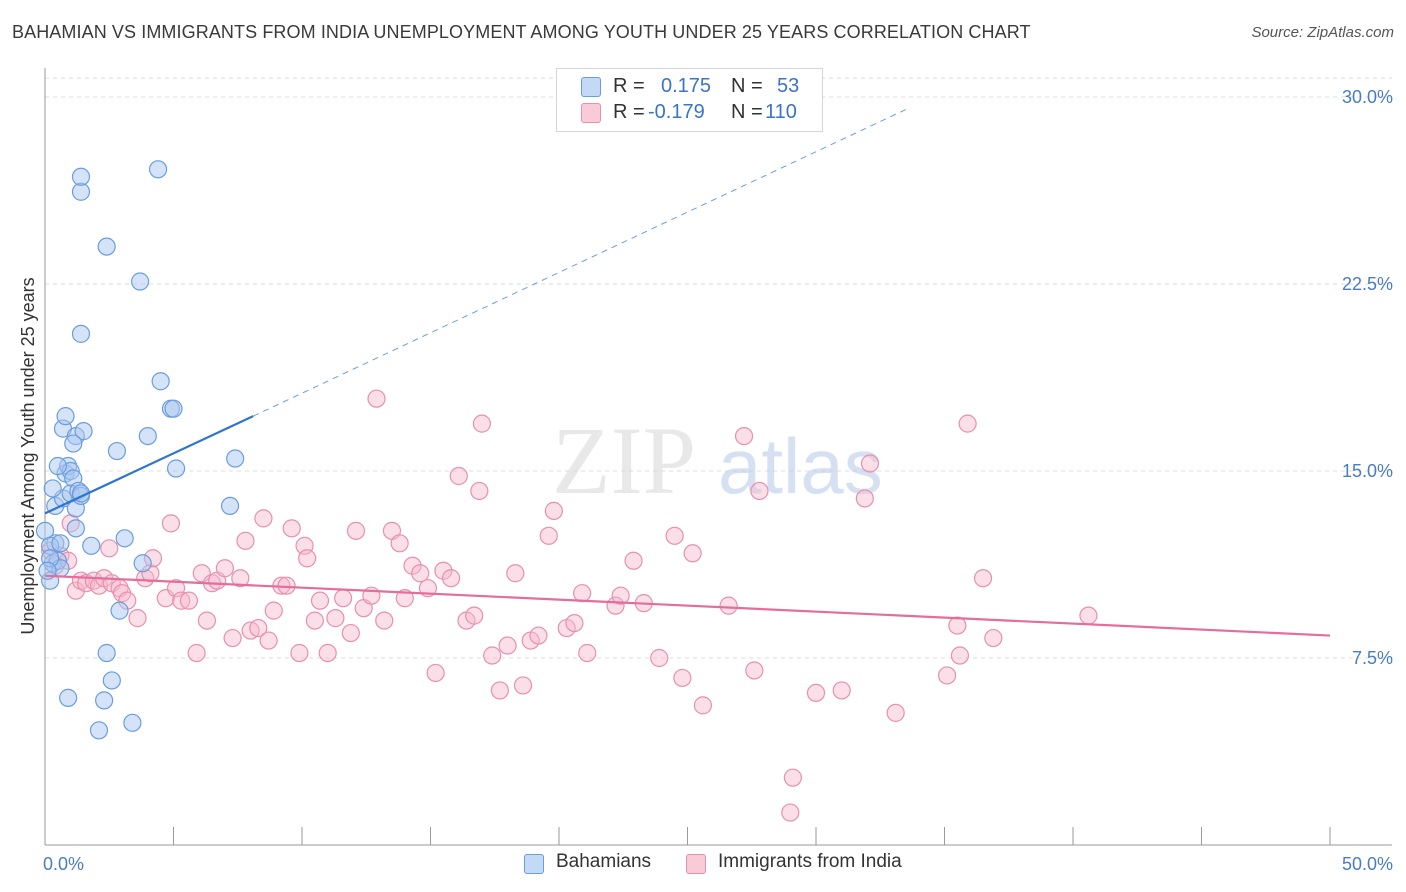  What do you see at coordinates (676, 112) in the screenshot?
I see `legend-r-value: -0.179` at bounding box center [676, 112].